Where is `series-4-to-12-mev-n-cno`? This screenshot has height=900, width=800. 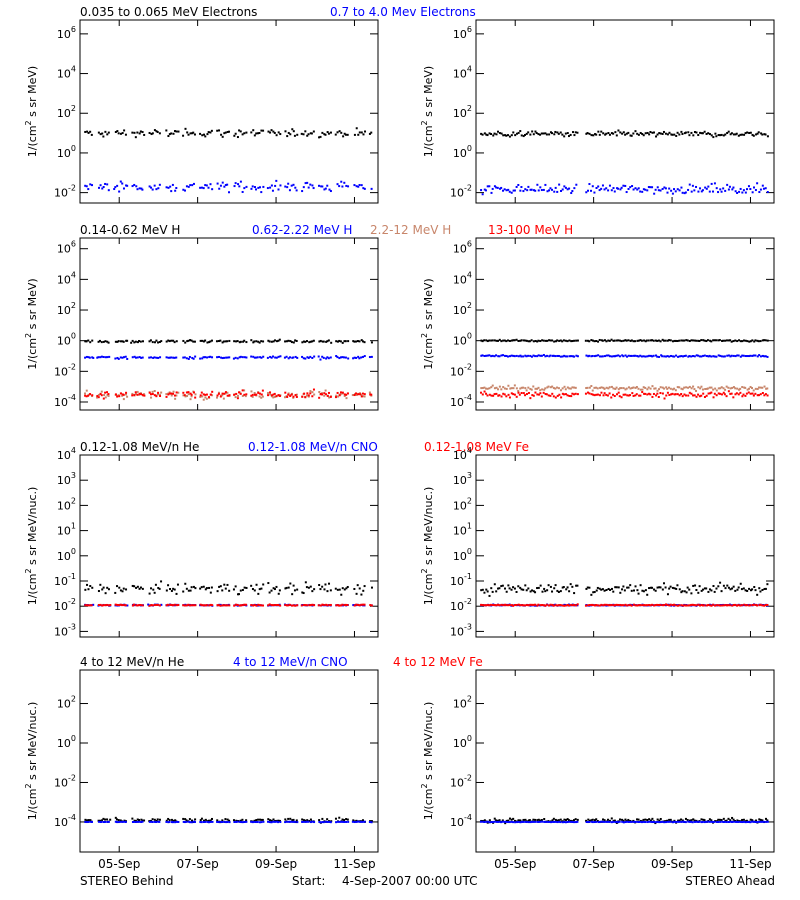 series-4-to-12-mev-n-cno is located at coordinates (228, 822).